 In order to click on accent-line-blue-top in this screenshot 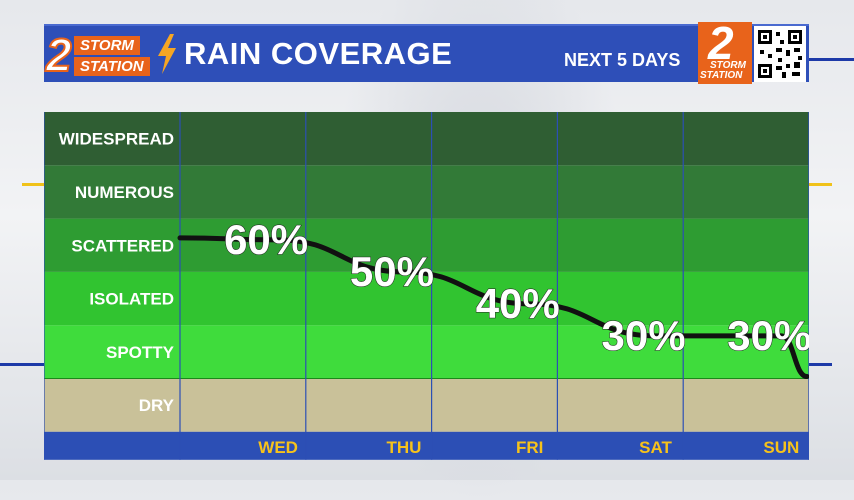, I will do `click(831, 59)`.